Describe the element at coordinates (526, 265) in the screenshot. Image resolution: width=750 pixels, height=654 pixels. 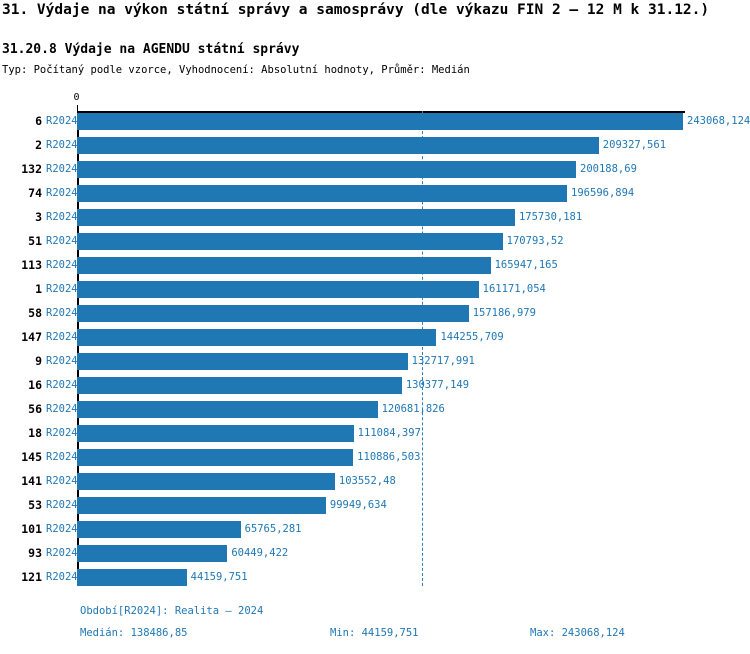
I see `bar-value-label: 165947,165` at that location.